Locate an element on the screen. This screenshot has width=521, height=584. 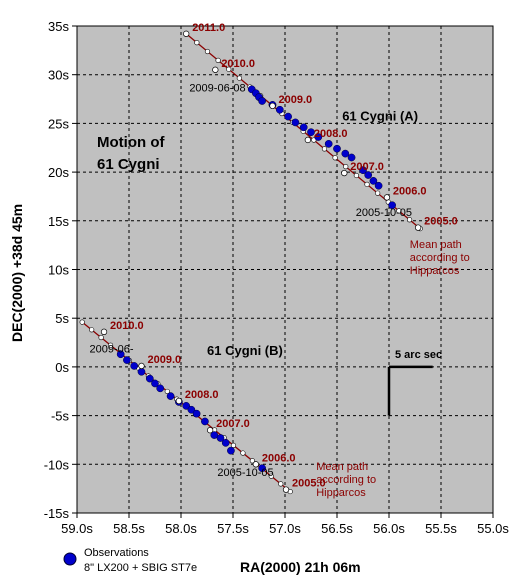
year-label: 2010.0 is located at coordinates (238, 64).